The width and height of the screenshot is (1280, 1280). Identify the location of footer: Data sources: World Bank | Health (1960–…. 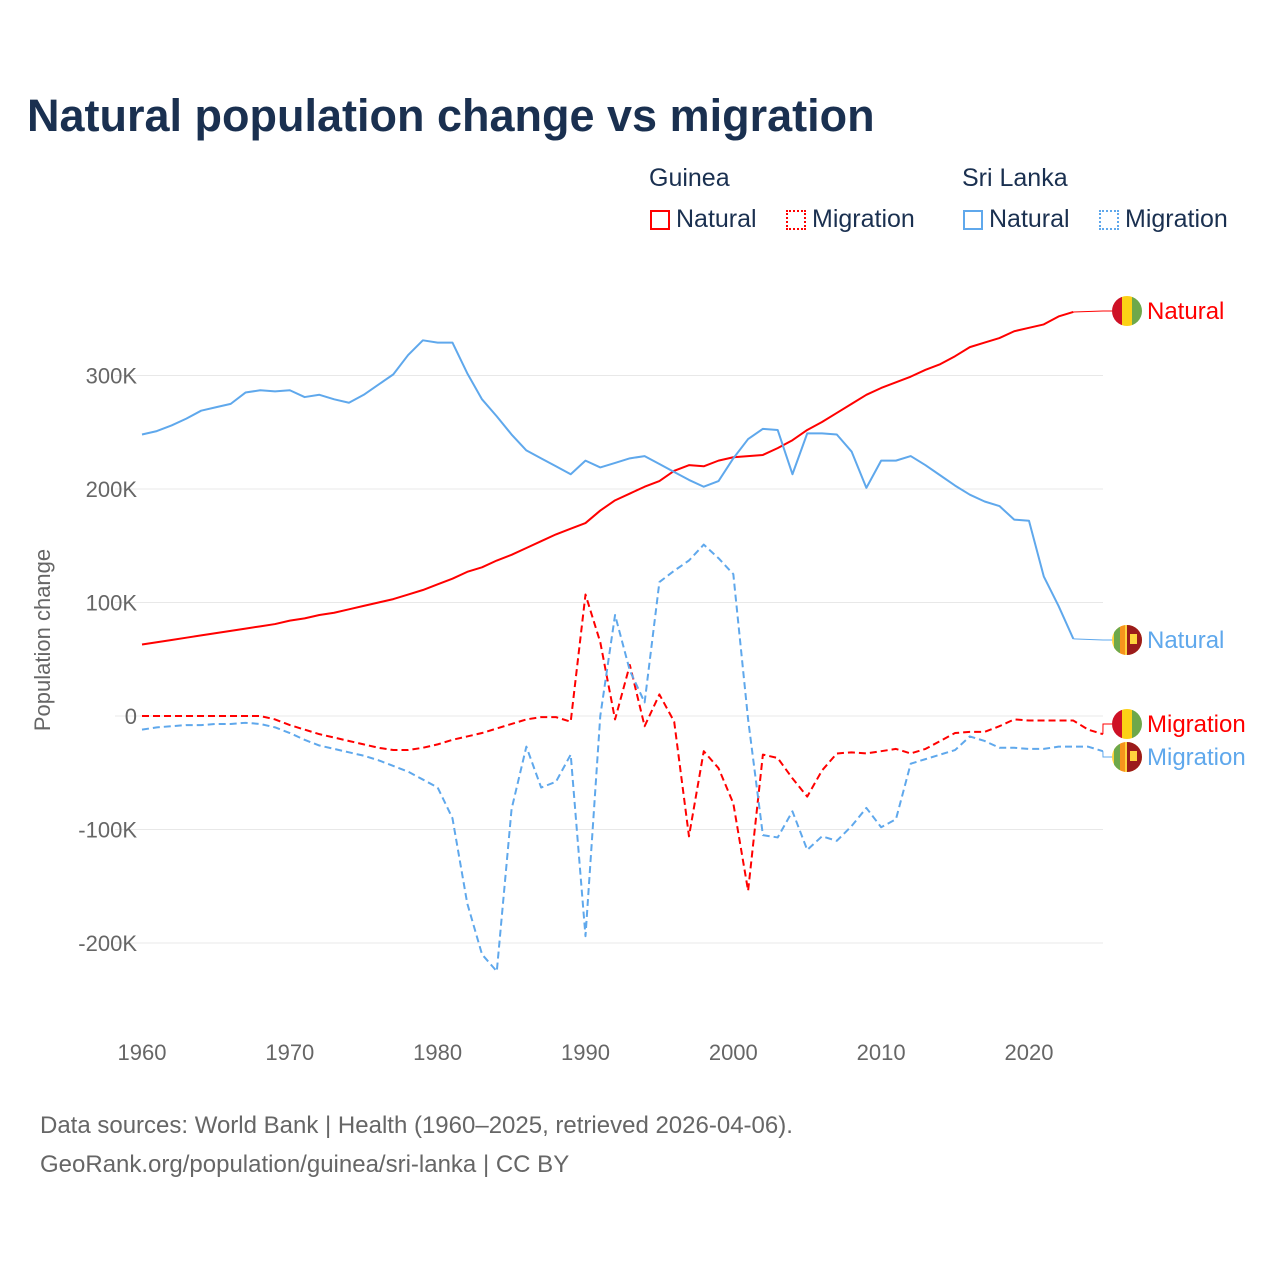
(416, 1145).